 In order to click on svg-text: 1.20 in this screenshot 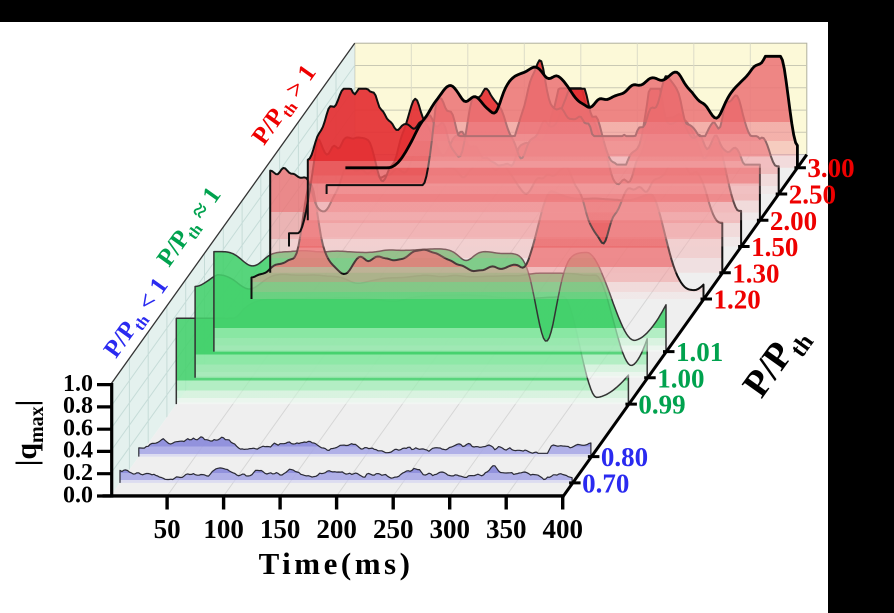, I will do `click(737, 300)`.